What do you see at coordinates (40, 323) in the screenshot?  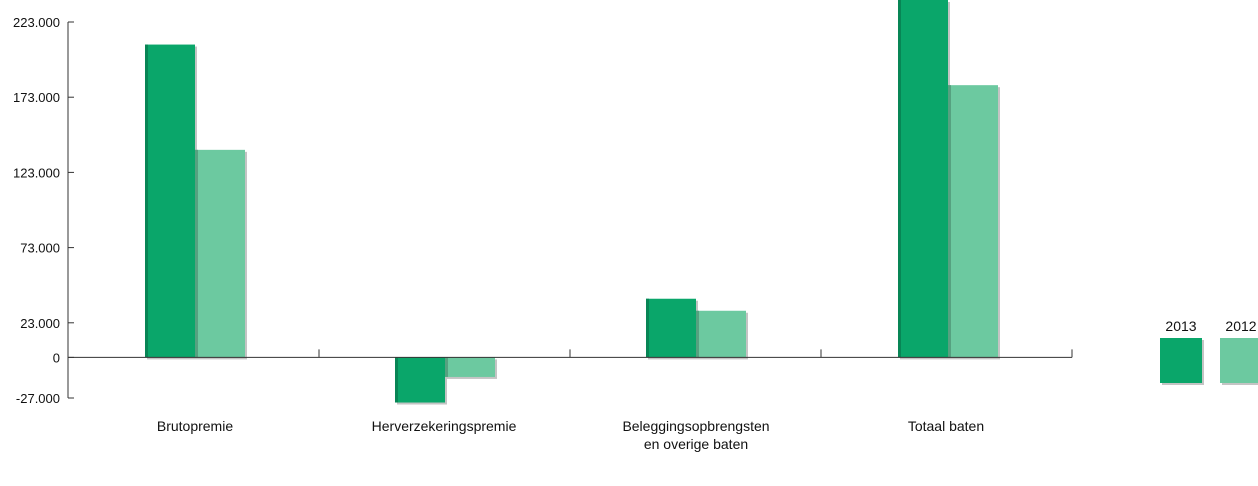 I see `y-tick-label: 23.000` at bounding box center [40, 323].